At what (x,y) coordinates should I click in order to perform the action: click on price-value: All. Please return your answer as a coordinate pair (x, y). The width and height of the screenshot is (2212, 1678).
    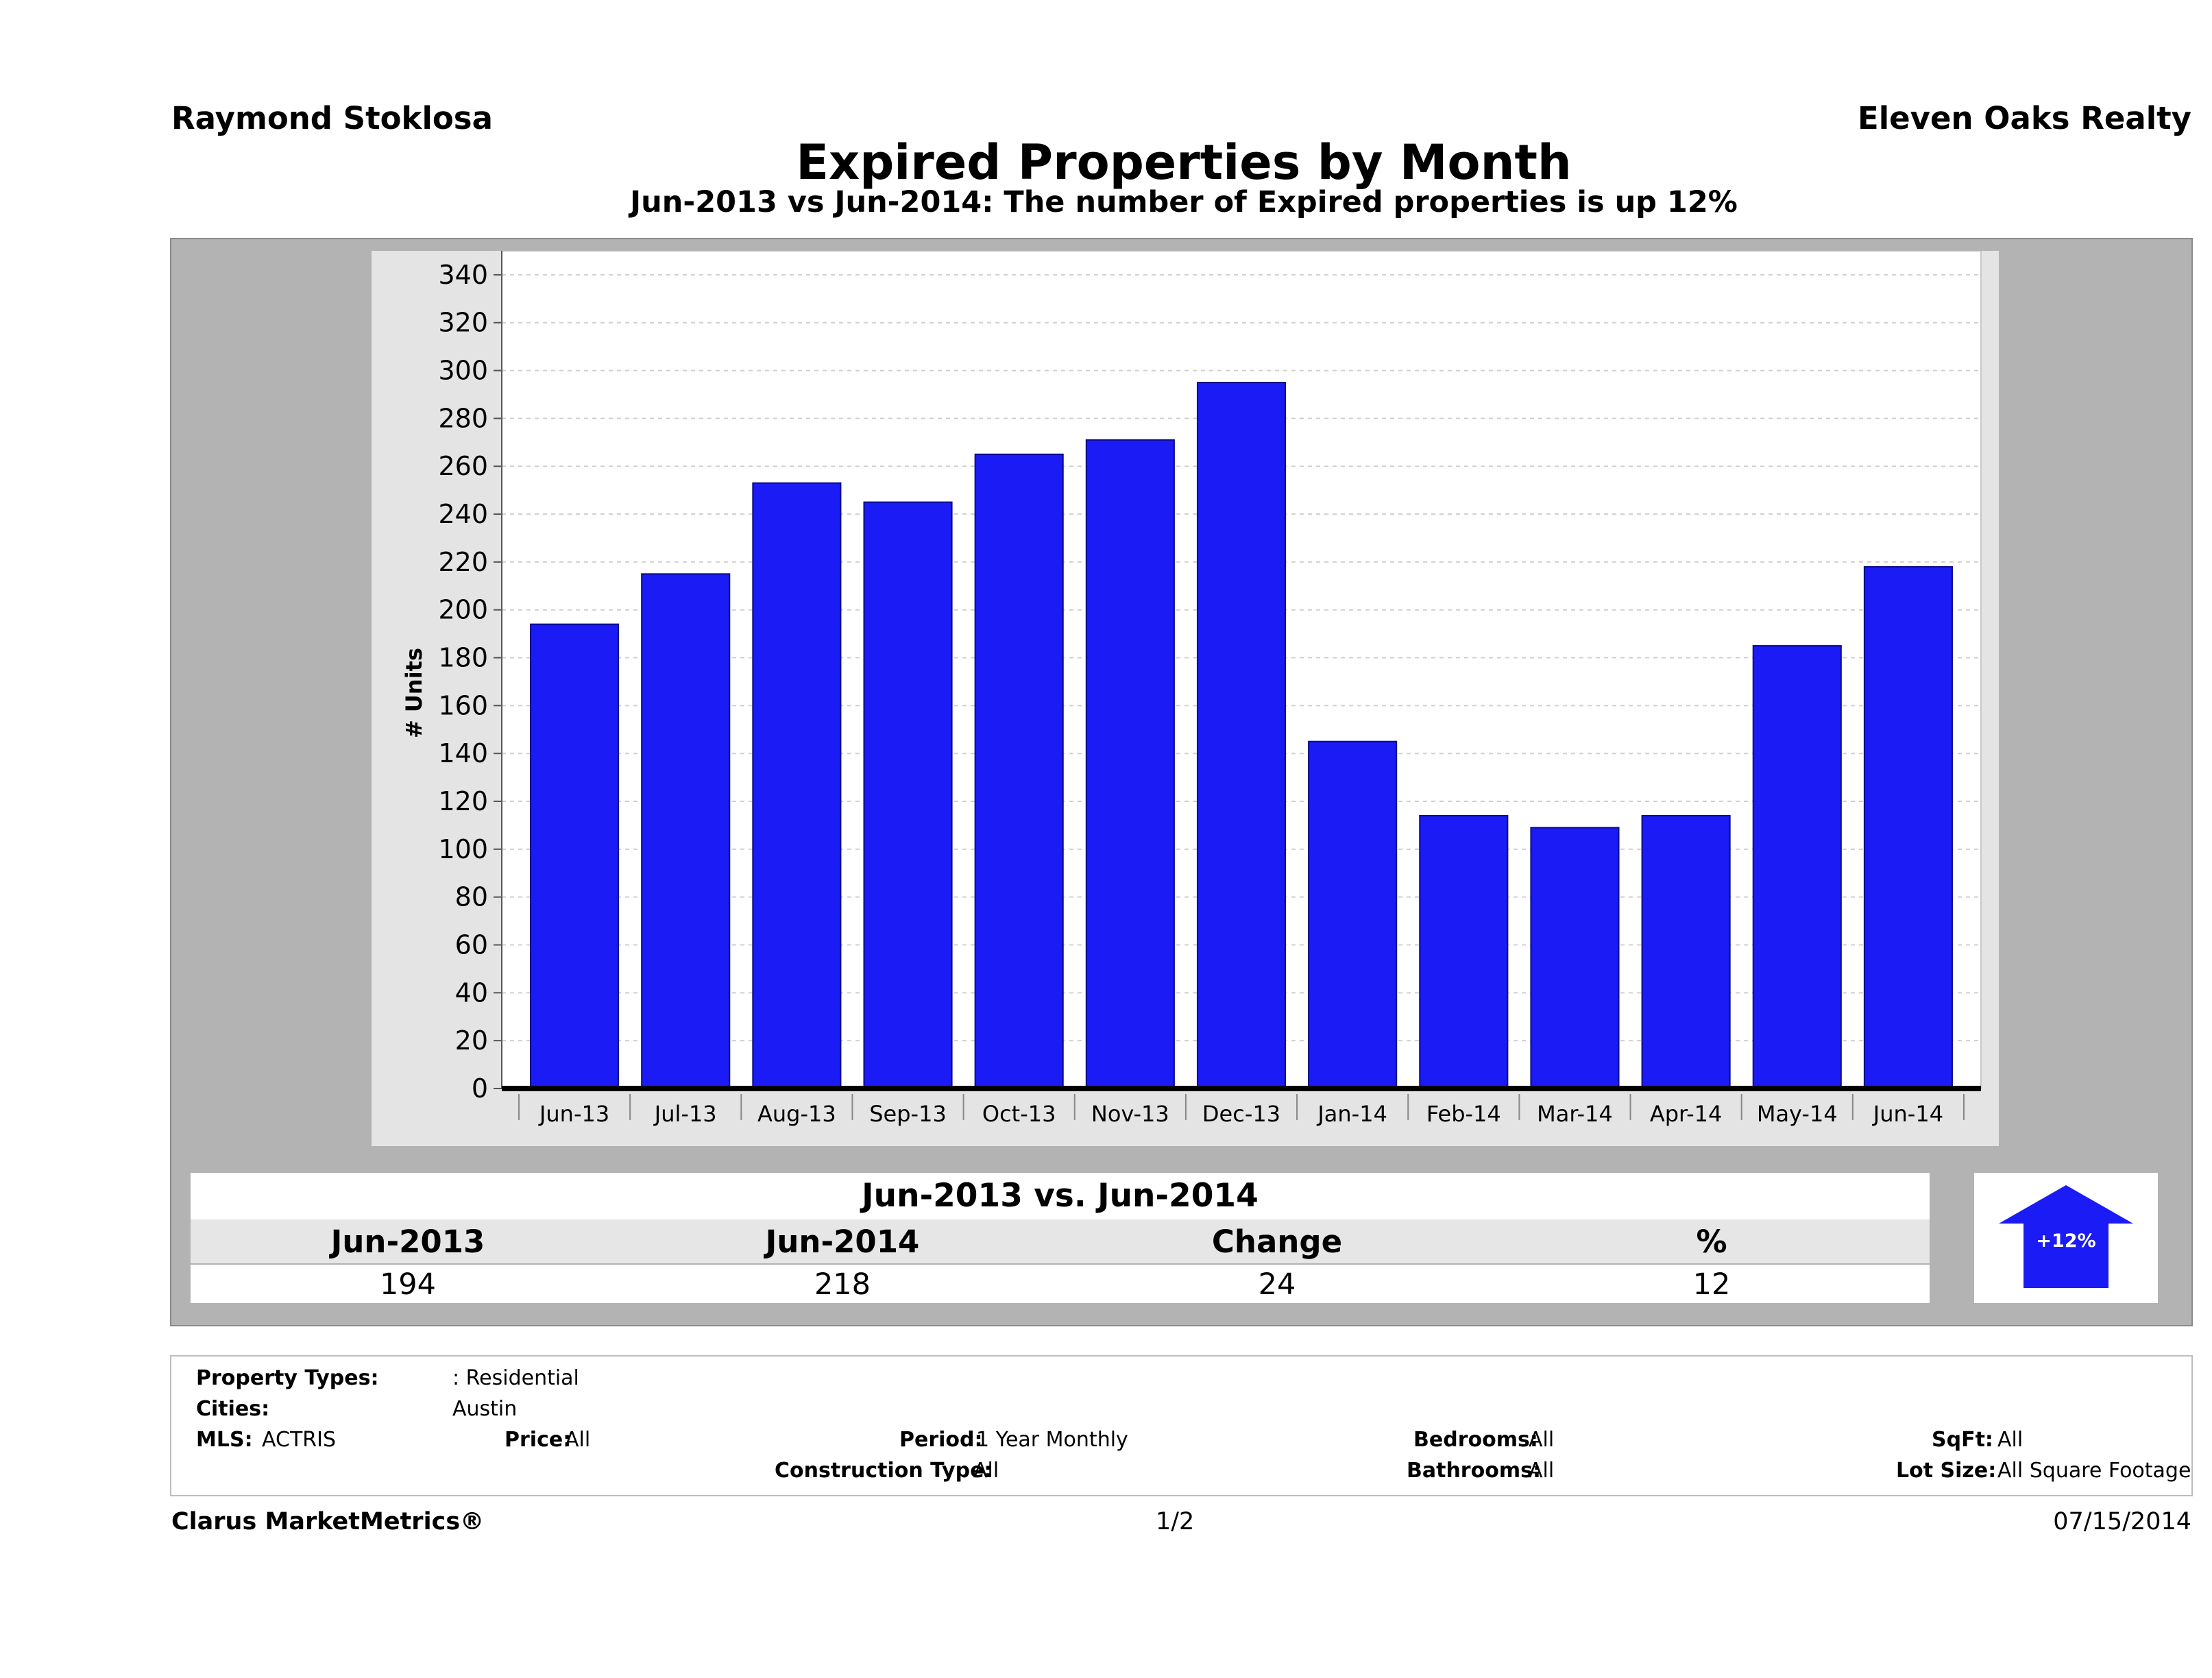
    Looking at the image, I should click on (578, 1440).